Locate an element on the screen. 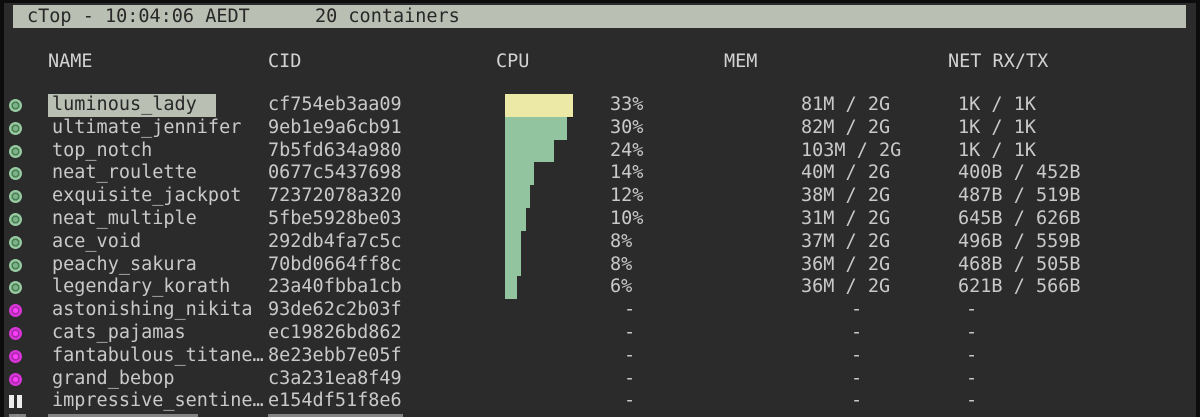 This screenshot has width=1200, height=417. container-name: ultimate_jennifer is located at coordinates (147, 127).